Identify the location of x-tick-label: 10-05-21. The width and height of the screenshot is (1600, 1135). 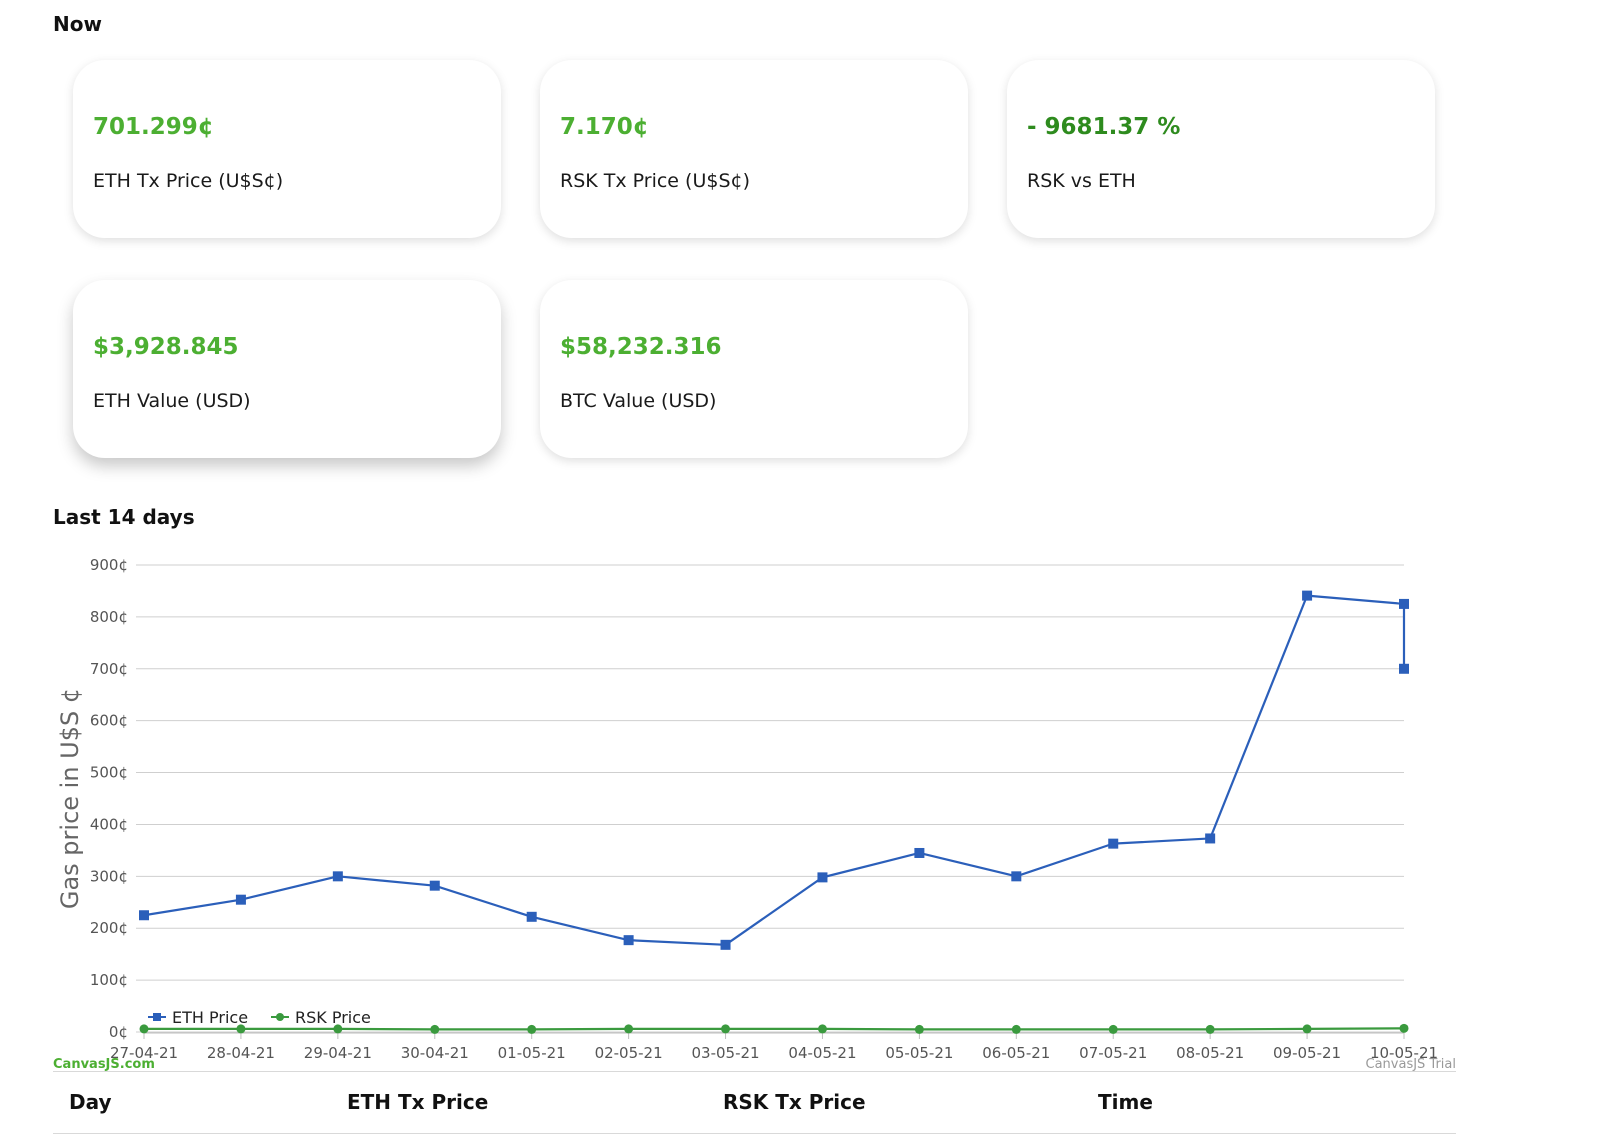
(1404, 1053).